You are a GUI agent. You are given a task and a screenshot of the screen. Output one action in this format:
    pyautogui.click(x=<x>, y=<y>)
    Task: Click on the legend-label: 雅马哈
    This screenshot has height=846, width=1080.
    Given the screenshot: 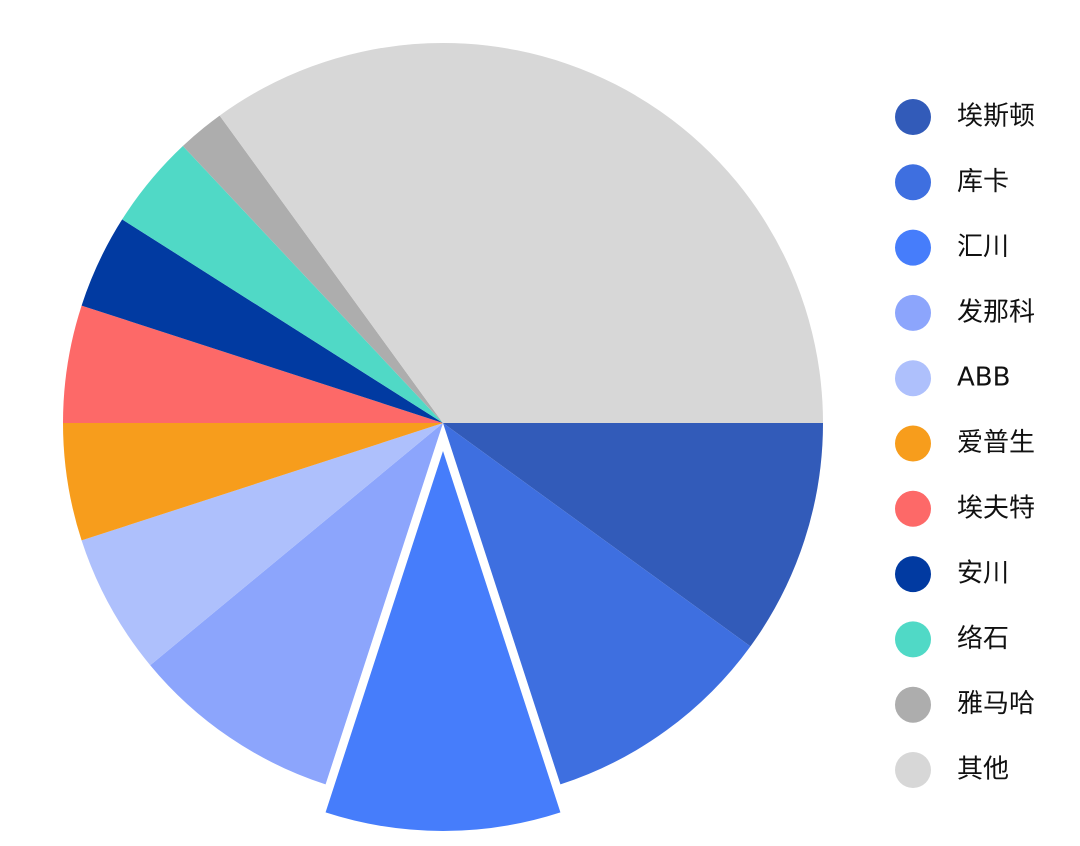 What is the action you would take?
    pyautogui.click(x=996, y=704)
    